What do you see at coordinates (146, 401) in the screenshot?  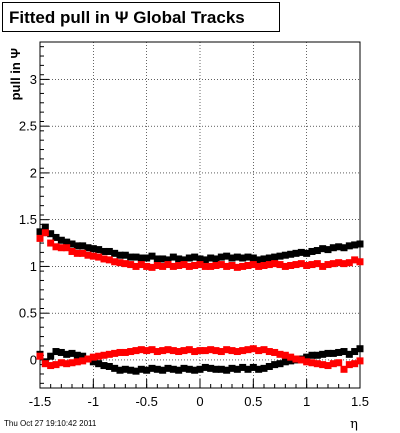 I see `x-tick-label: -0.5` at bounding box center [146, 401].